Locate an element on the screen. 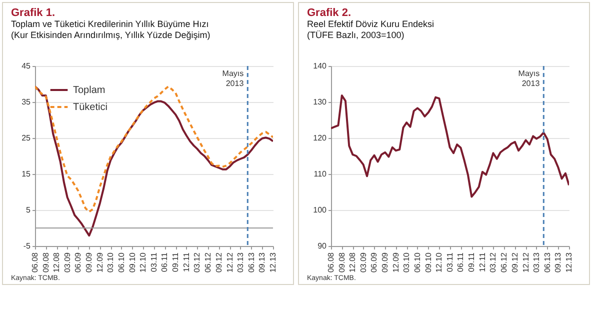 The image size is (596, 332). chart-subtitle: Toplam ve Tüketici Kredilerinin Yıllık Büyüme Hızı (Kur Etkisinden Arındırılmış, Yıllık Yüzde Değişim) is located at coordinates (110, 29).